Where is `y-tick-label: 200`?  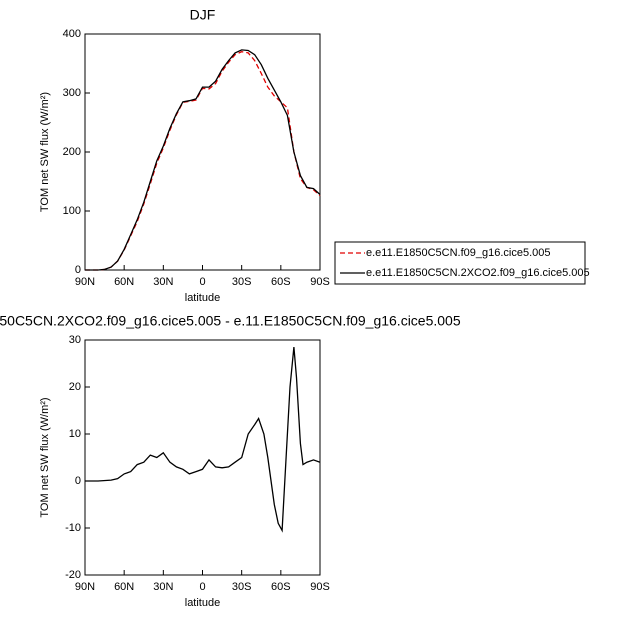 y-tick-label: 200 is located at coordinates (72, 152).